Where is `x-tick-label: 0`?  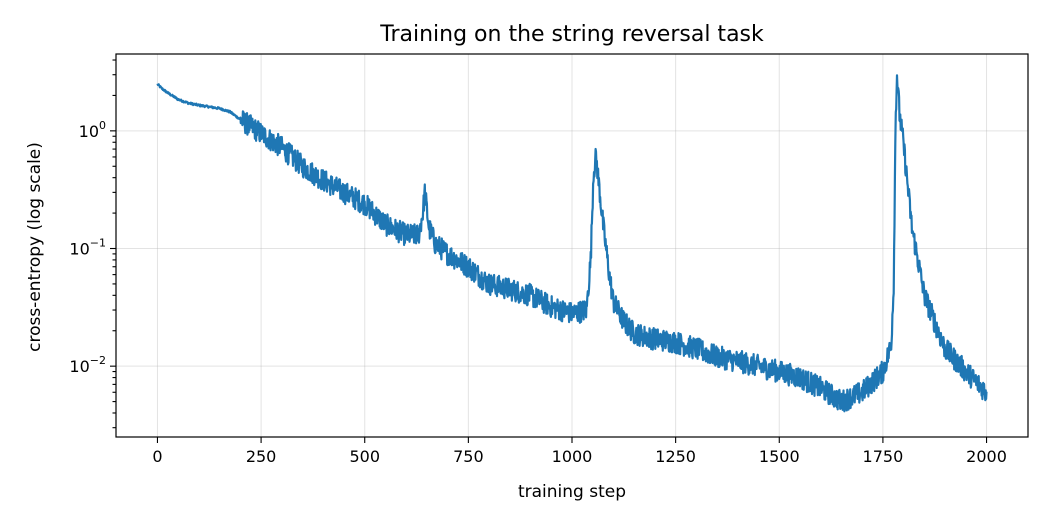 x-tick-label: 0 is located at coordinates (157, 456).